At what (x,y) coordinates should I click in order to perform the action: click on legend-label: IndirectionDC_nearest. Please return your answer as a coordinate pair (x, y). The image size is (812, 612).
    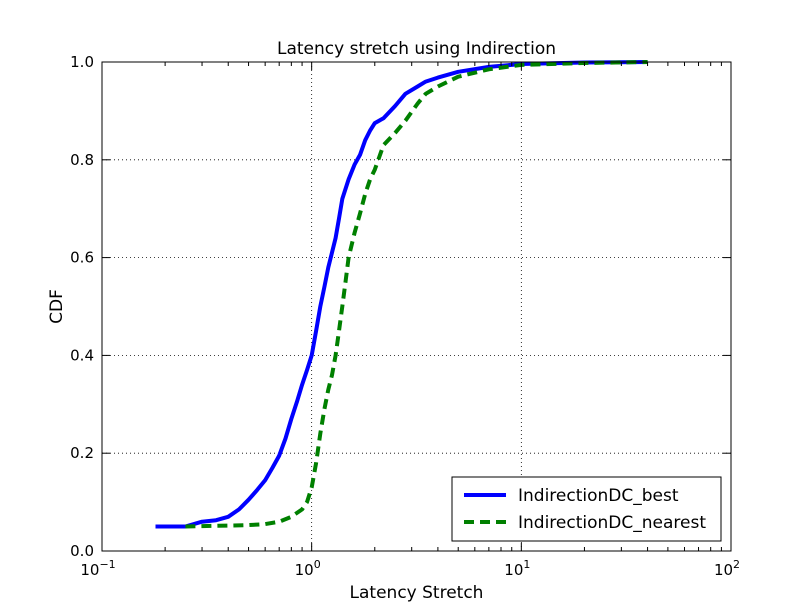
    Looking at the image, I should click on (612, 523).